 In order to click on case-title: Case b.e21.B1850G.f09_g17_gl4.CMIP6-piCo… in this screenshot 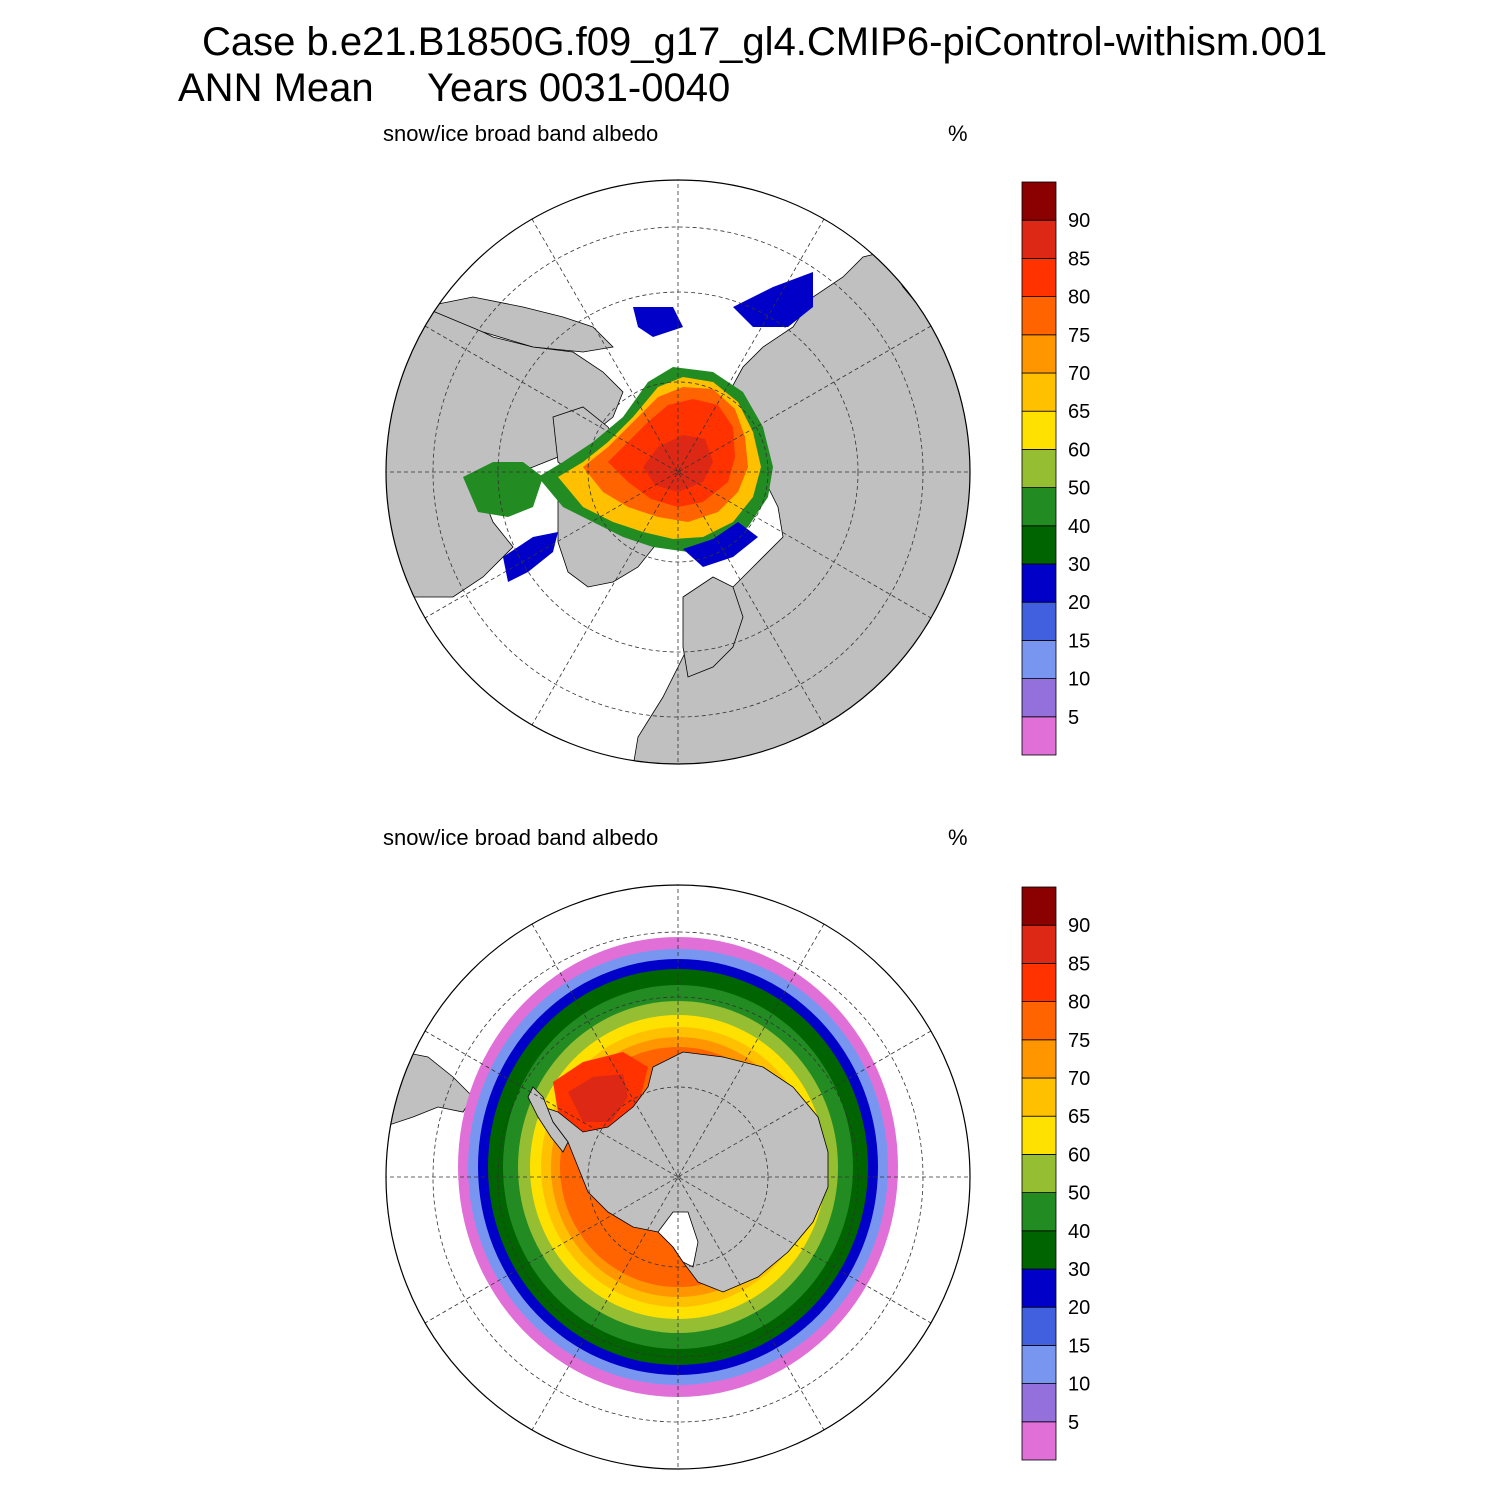, I will do `click(765, 42)`.